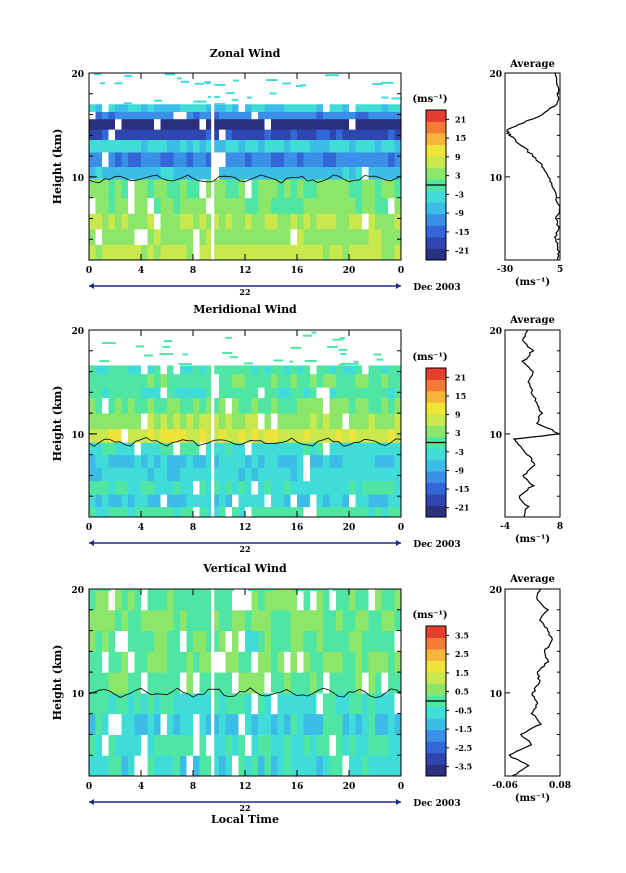 The height and width of the screenshot is (873, 626). I want to click on avg-x-tick-label: 5, so click(560, 270).